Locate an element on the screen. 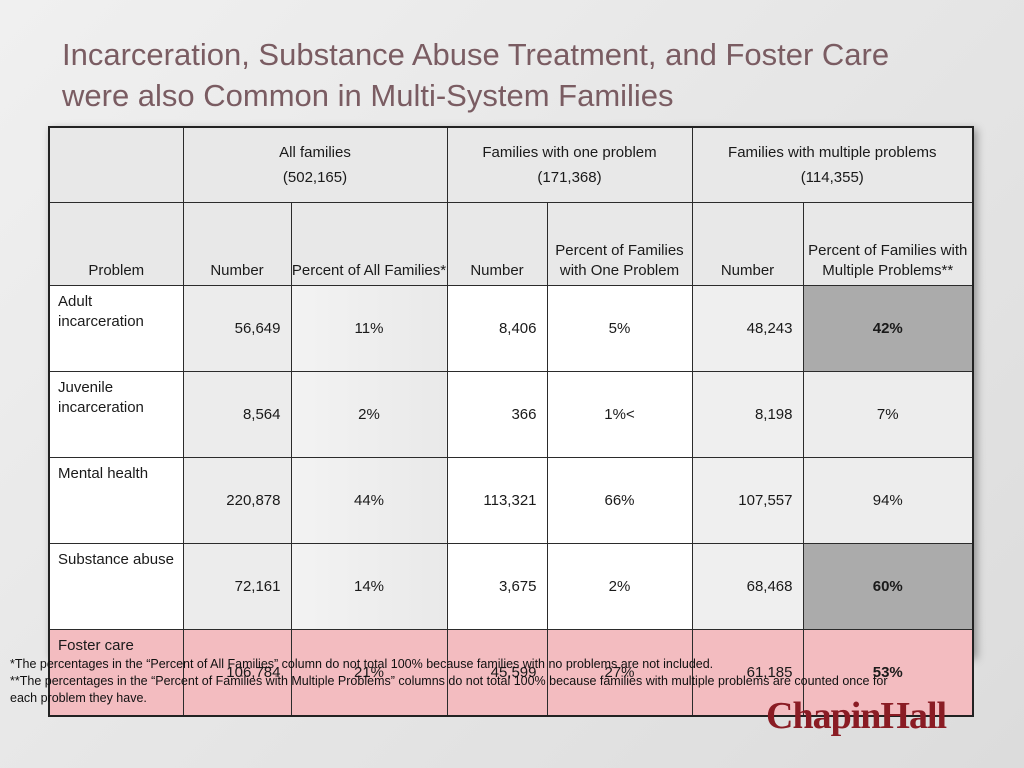  cell-mult-percent: 60% is located at coordinates (888, 586).